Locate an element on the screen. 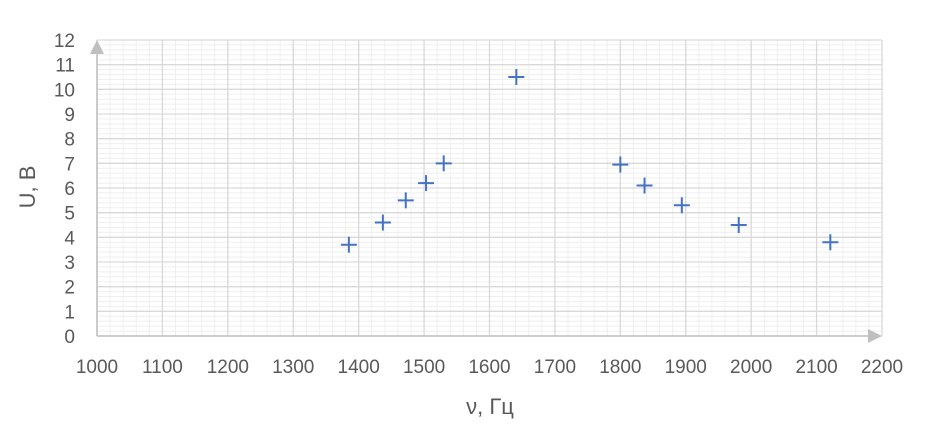 The width and height of the screenshot is (925, 432). y-tick-label: 11 is located at coordinates (65, 66).